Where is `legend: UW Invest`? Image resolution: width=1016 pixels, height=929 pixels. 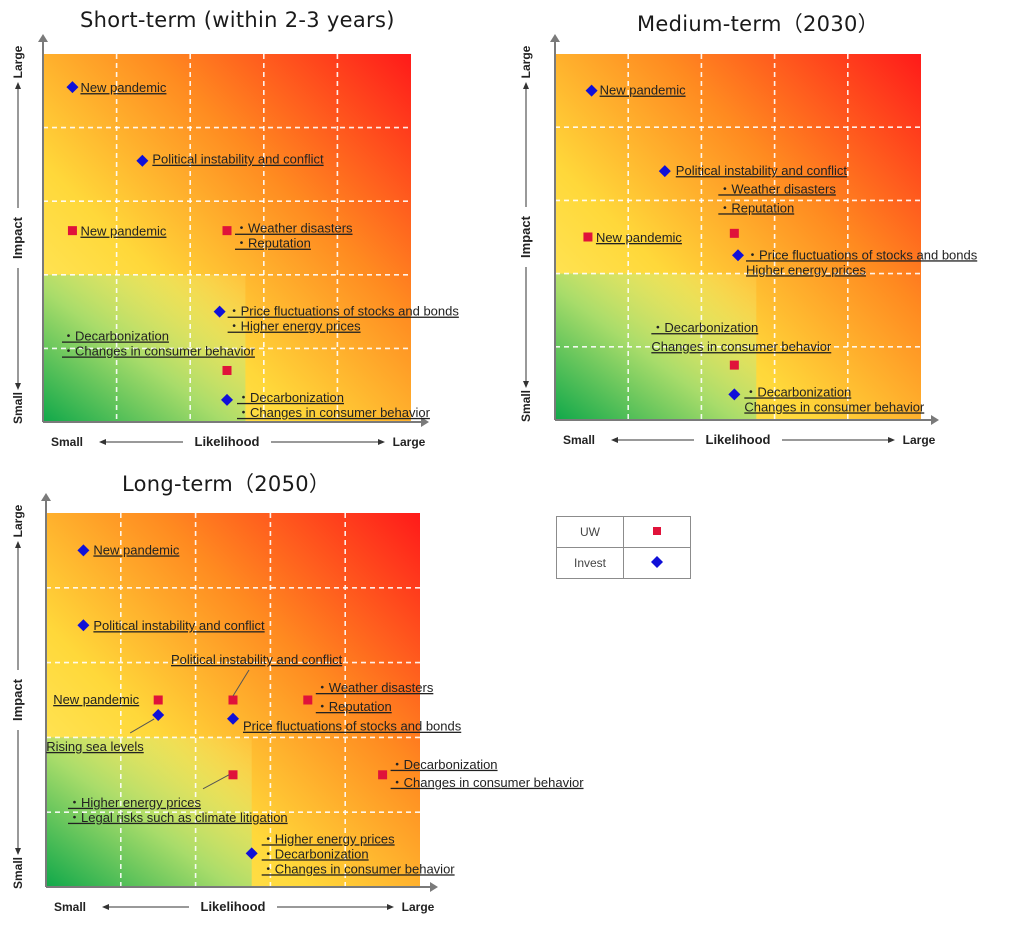 legend: UW Invest is located at coordinates (623, 547).